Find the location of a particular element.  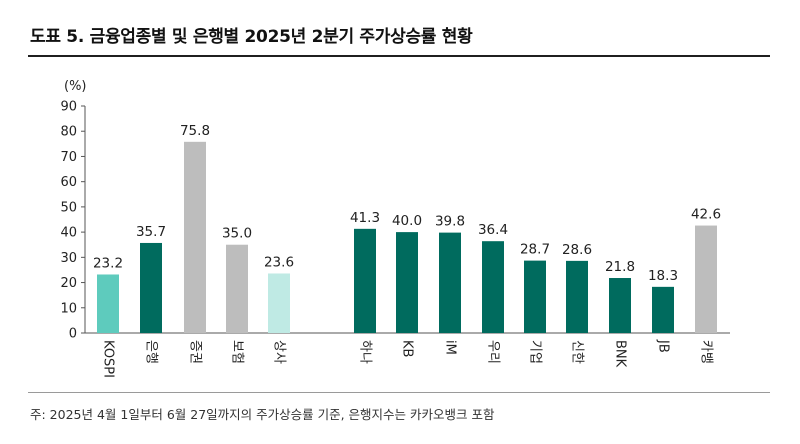

value-label: 35.7 is located at coordinates (151, 232).